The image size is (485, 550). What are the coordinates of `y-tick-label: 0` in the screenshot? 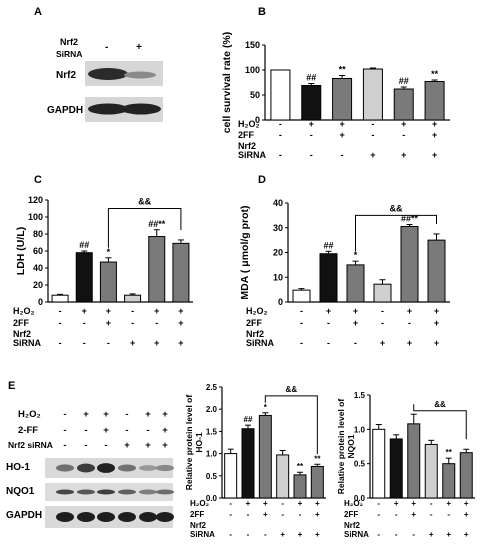 It's located at (257, 120).